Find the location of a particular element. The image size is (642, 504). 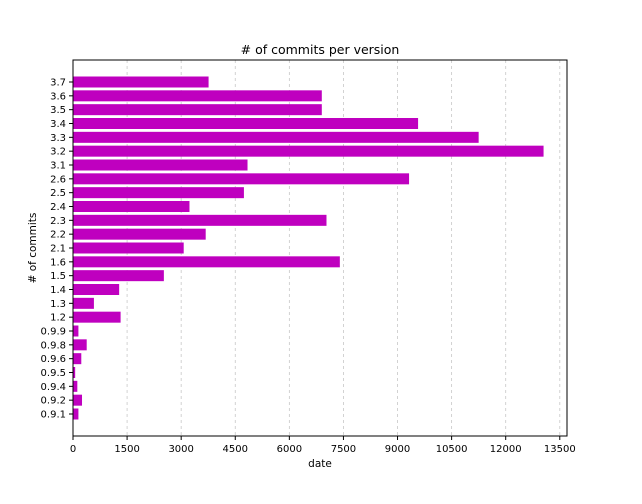

y-tick-label: 2.1 is located at coordinates (58, 249).